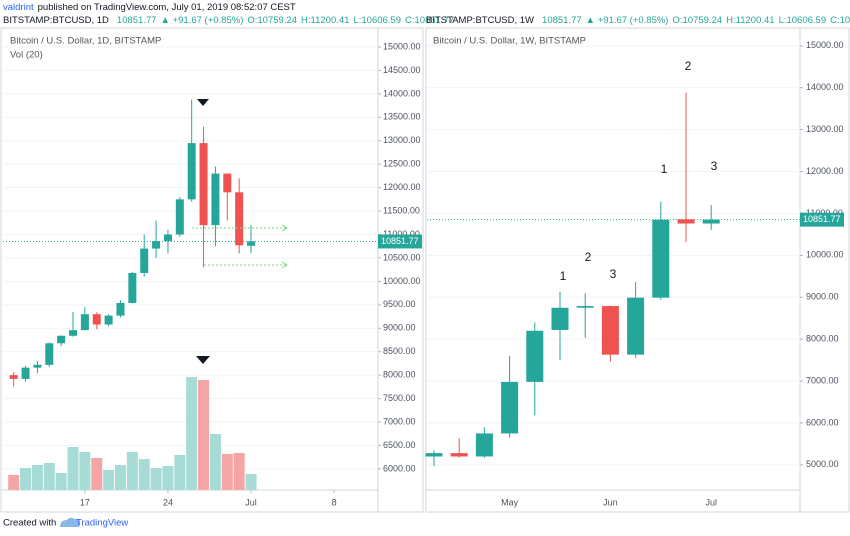 This screenshot has width=850, height=536. I want to click on y-tick-label: 15000.00, so click(402, 46).